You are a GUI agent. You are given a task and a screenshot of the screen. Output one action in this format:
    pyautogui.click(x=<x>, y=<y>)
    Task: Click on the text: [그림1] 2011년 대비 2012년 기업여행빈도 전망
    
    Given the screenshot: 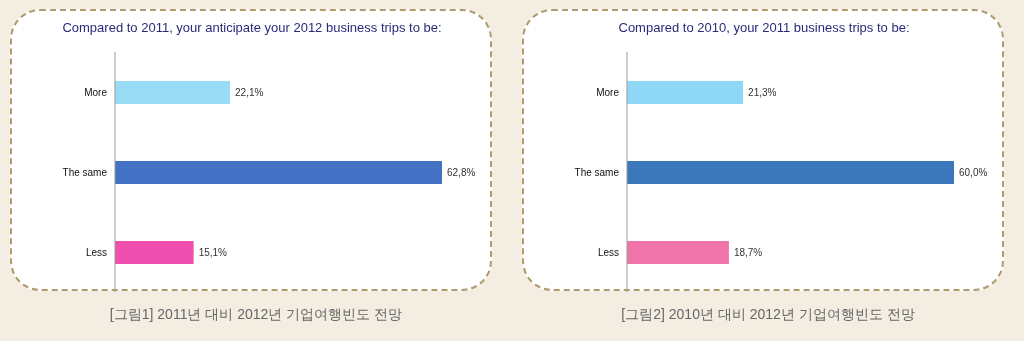 What is the action you would take?
    pyautogui.click(x=256, y=315)
    